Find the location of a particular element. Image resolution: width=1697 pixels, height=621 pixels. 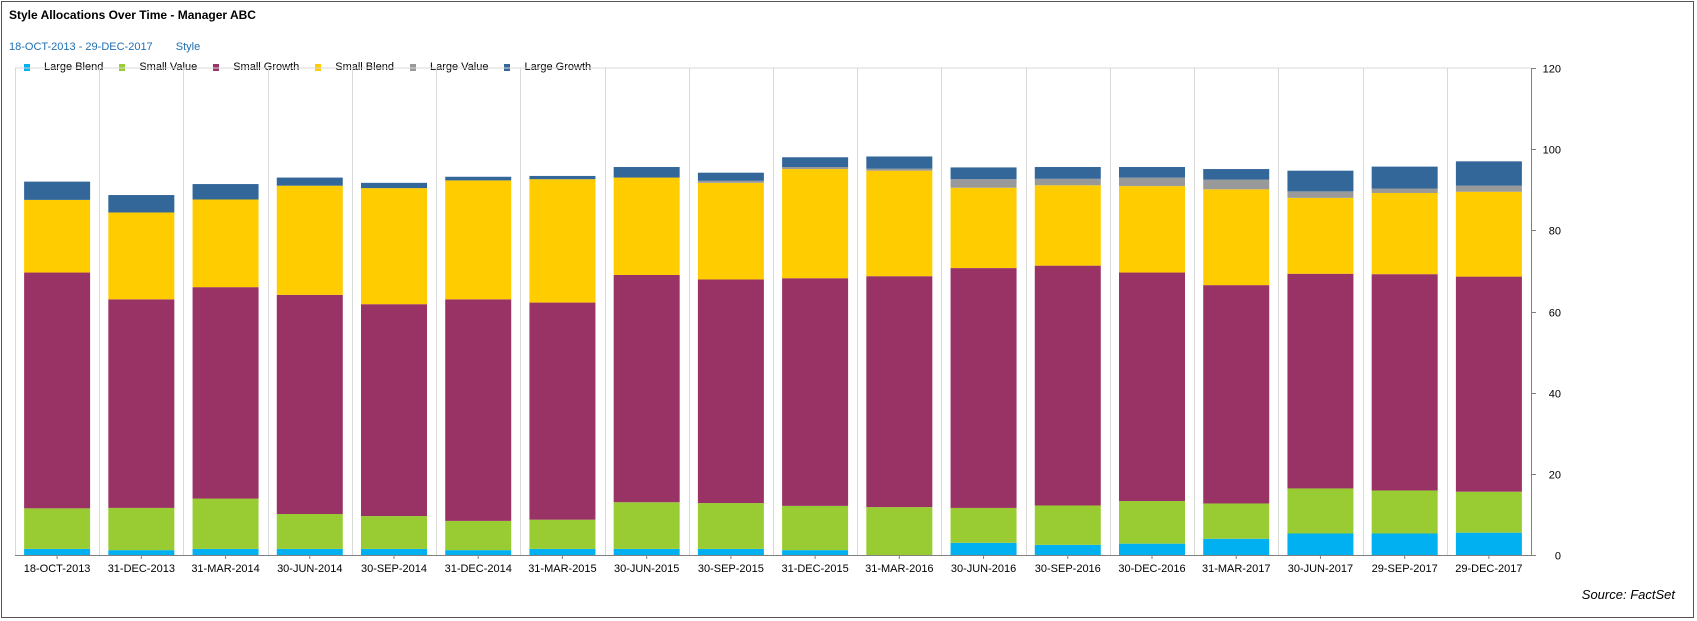

x-tick-label: 31-MAR-2017 is located at coordinates (1236, 569).